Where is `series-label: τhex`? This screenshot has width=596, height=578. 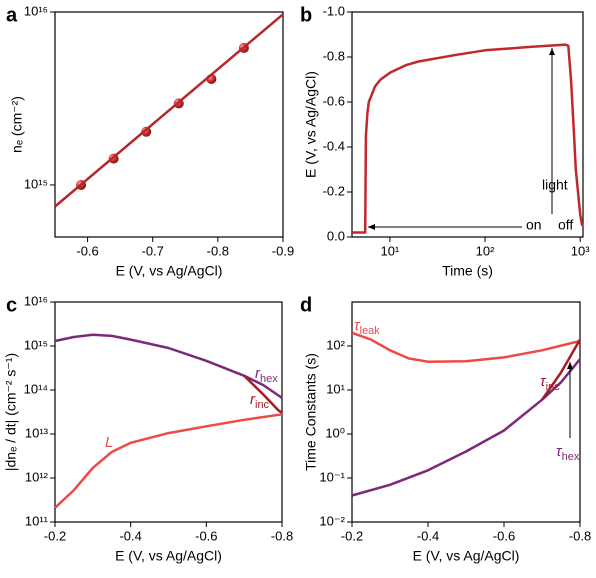 series-label: τhex is located at coordinates (568, 453).